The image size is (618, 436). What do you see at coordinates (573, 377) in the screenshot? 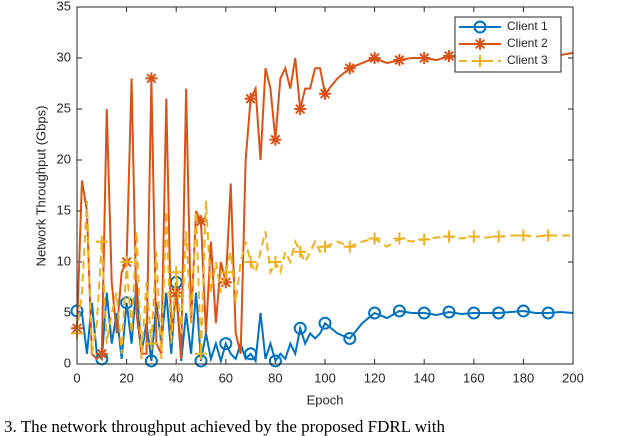
I see `x-tick-label: 200` at bounding box center [573, 377].